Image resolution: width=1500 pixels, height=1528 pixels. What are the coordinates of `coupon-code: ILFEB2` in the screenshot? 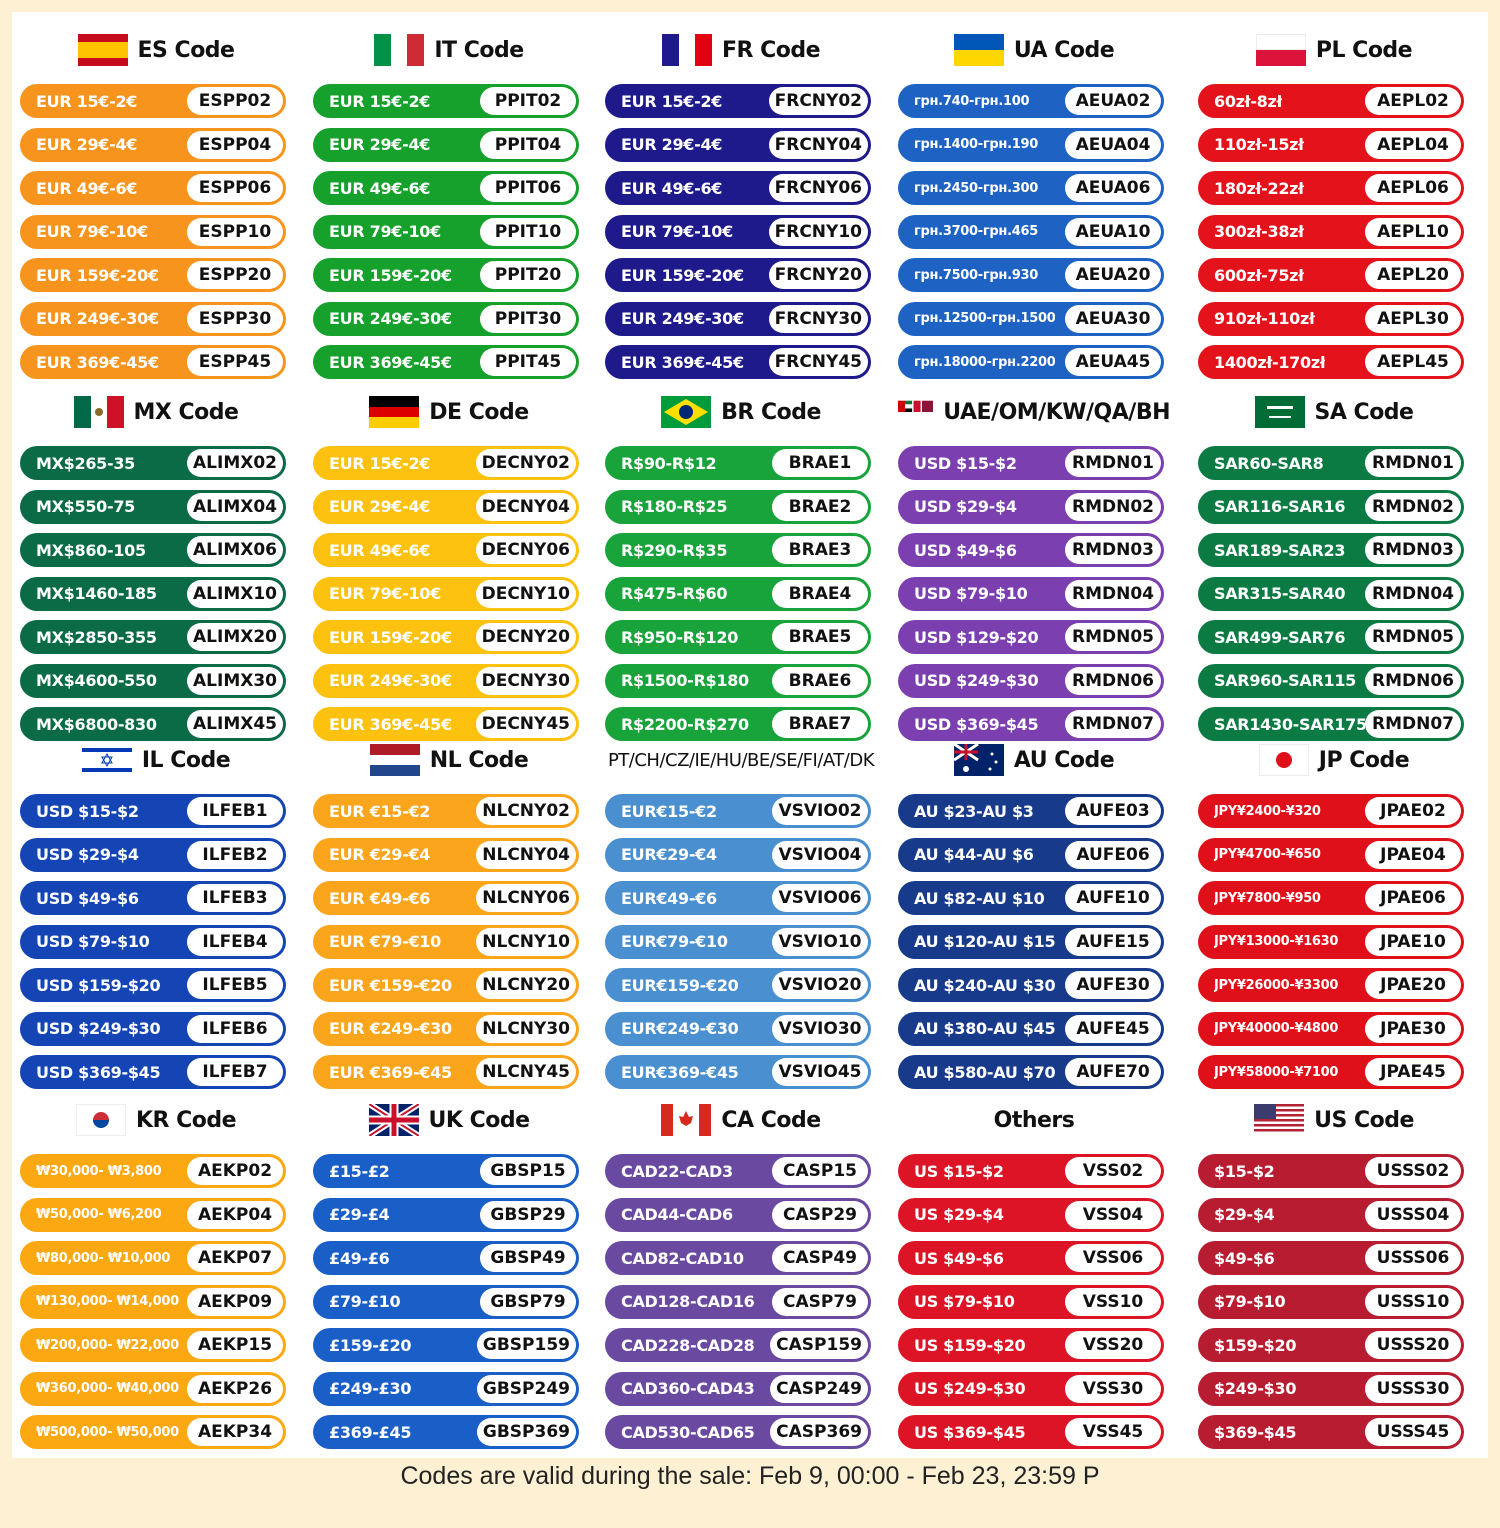 It's located at (235, 854).